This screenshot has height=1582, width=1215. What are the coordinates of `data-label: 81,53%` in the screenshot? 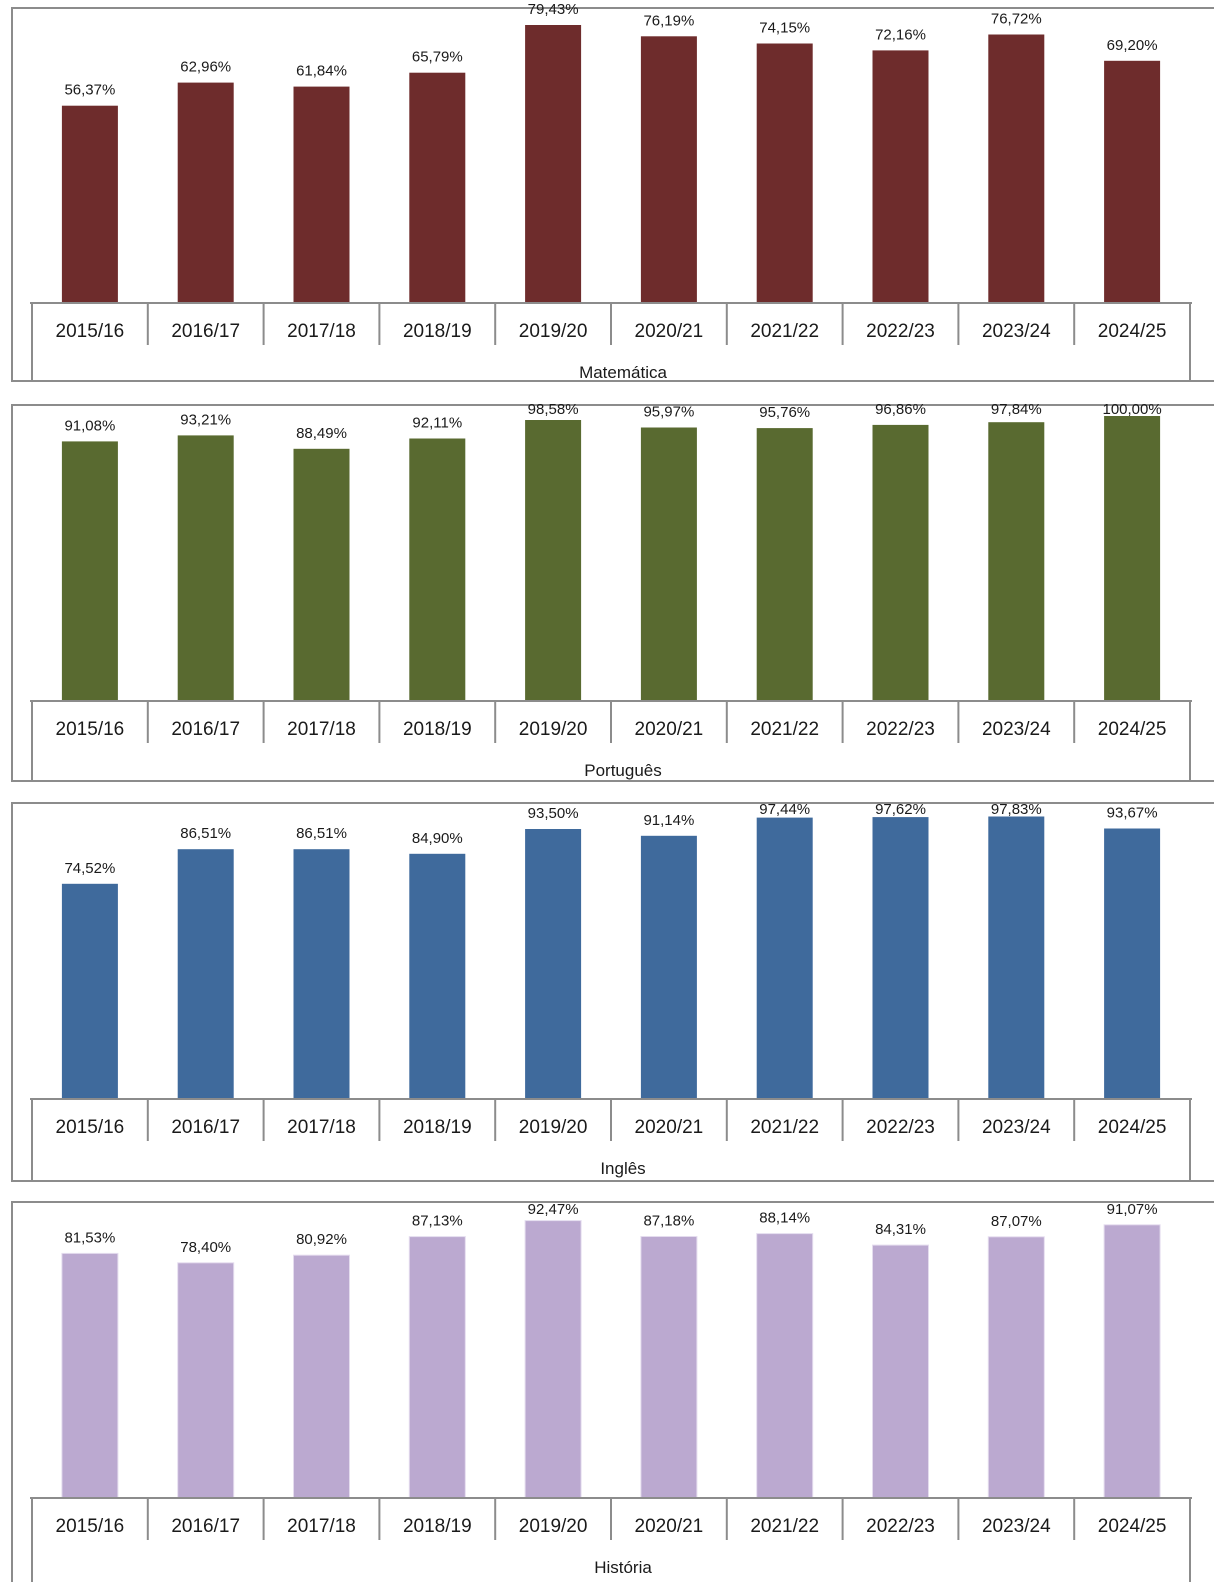 It's located at (89, 1237).